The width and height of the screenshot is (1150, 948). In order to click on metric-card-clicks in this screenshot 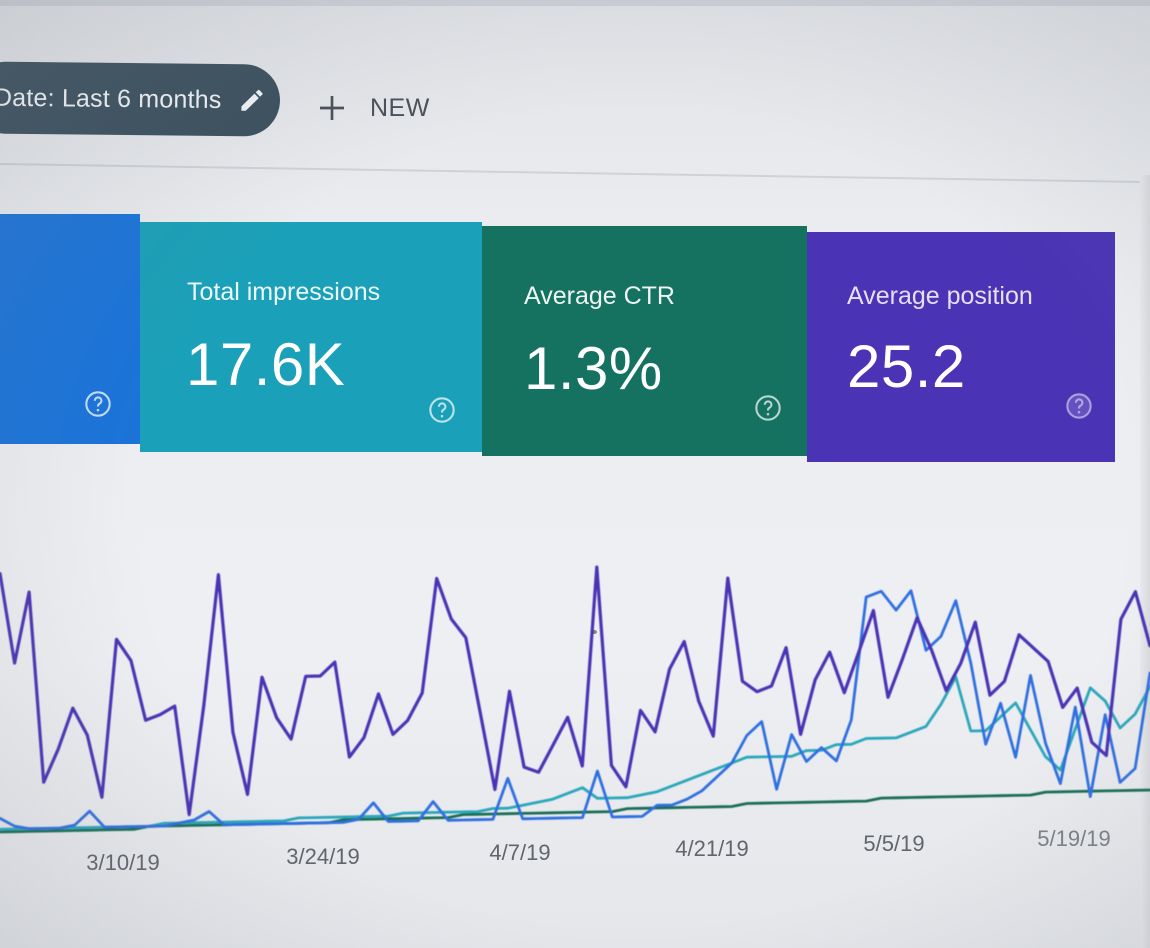, I will do `click(70, 329)`.